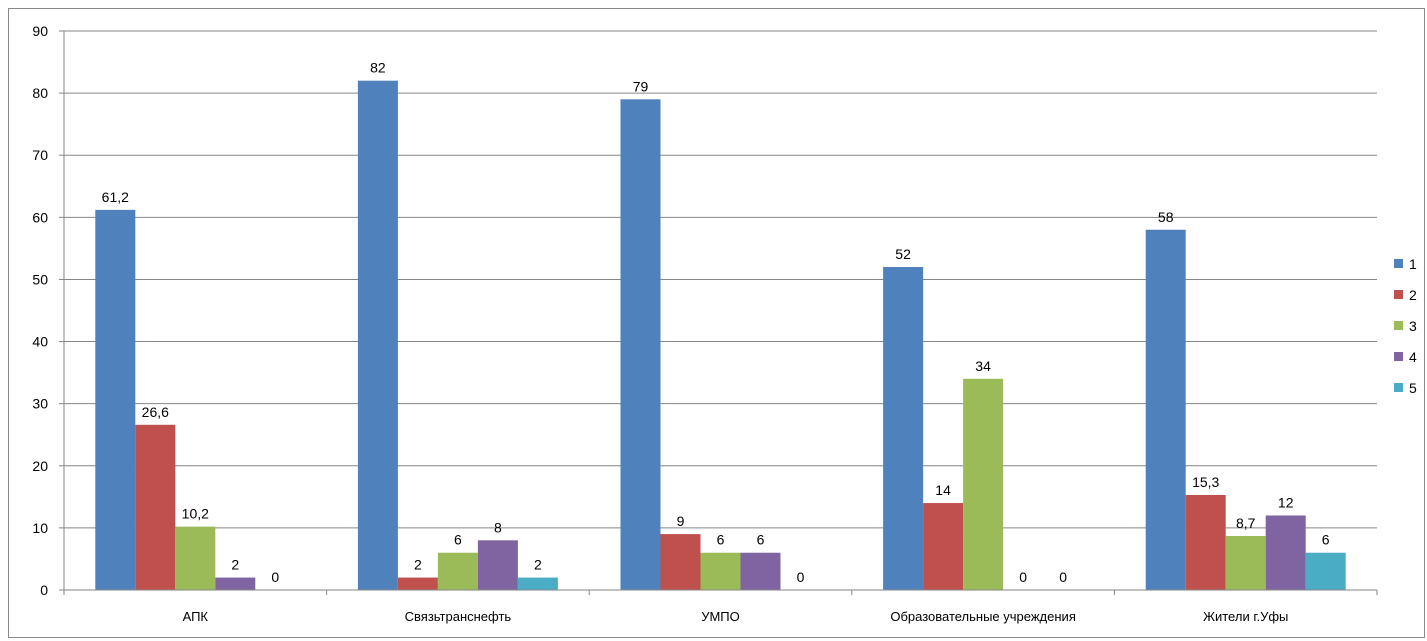  Describe the element at coordinates (155, 412) in the screenshot. I see `data-label: 26,6` at that location.